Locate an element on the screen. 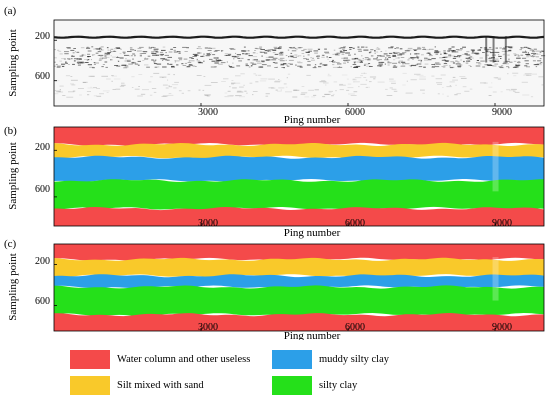 The image size is (550, 402). legend-label-water: Water column and other useless is located at coordinates (184, 359).